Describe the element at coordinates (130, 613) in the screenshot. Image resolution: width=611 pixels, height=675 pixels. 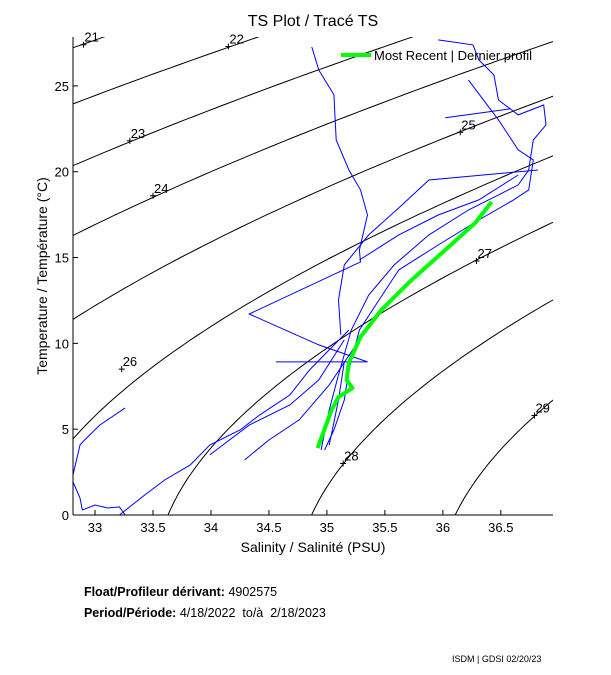
I see `period-label: Period/Période:` at that location.